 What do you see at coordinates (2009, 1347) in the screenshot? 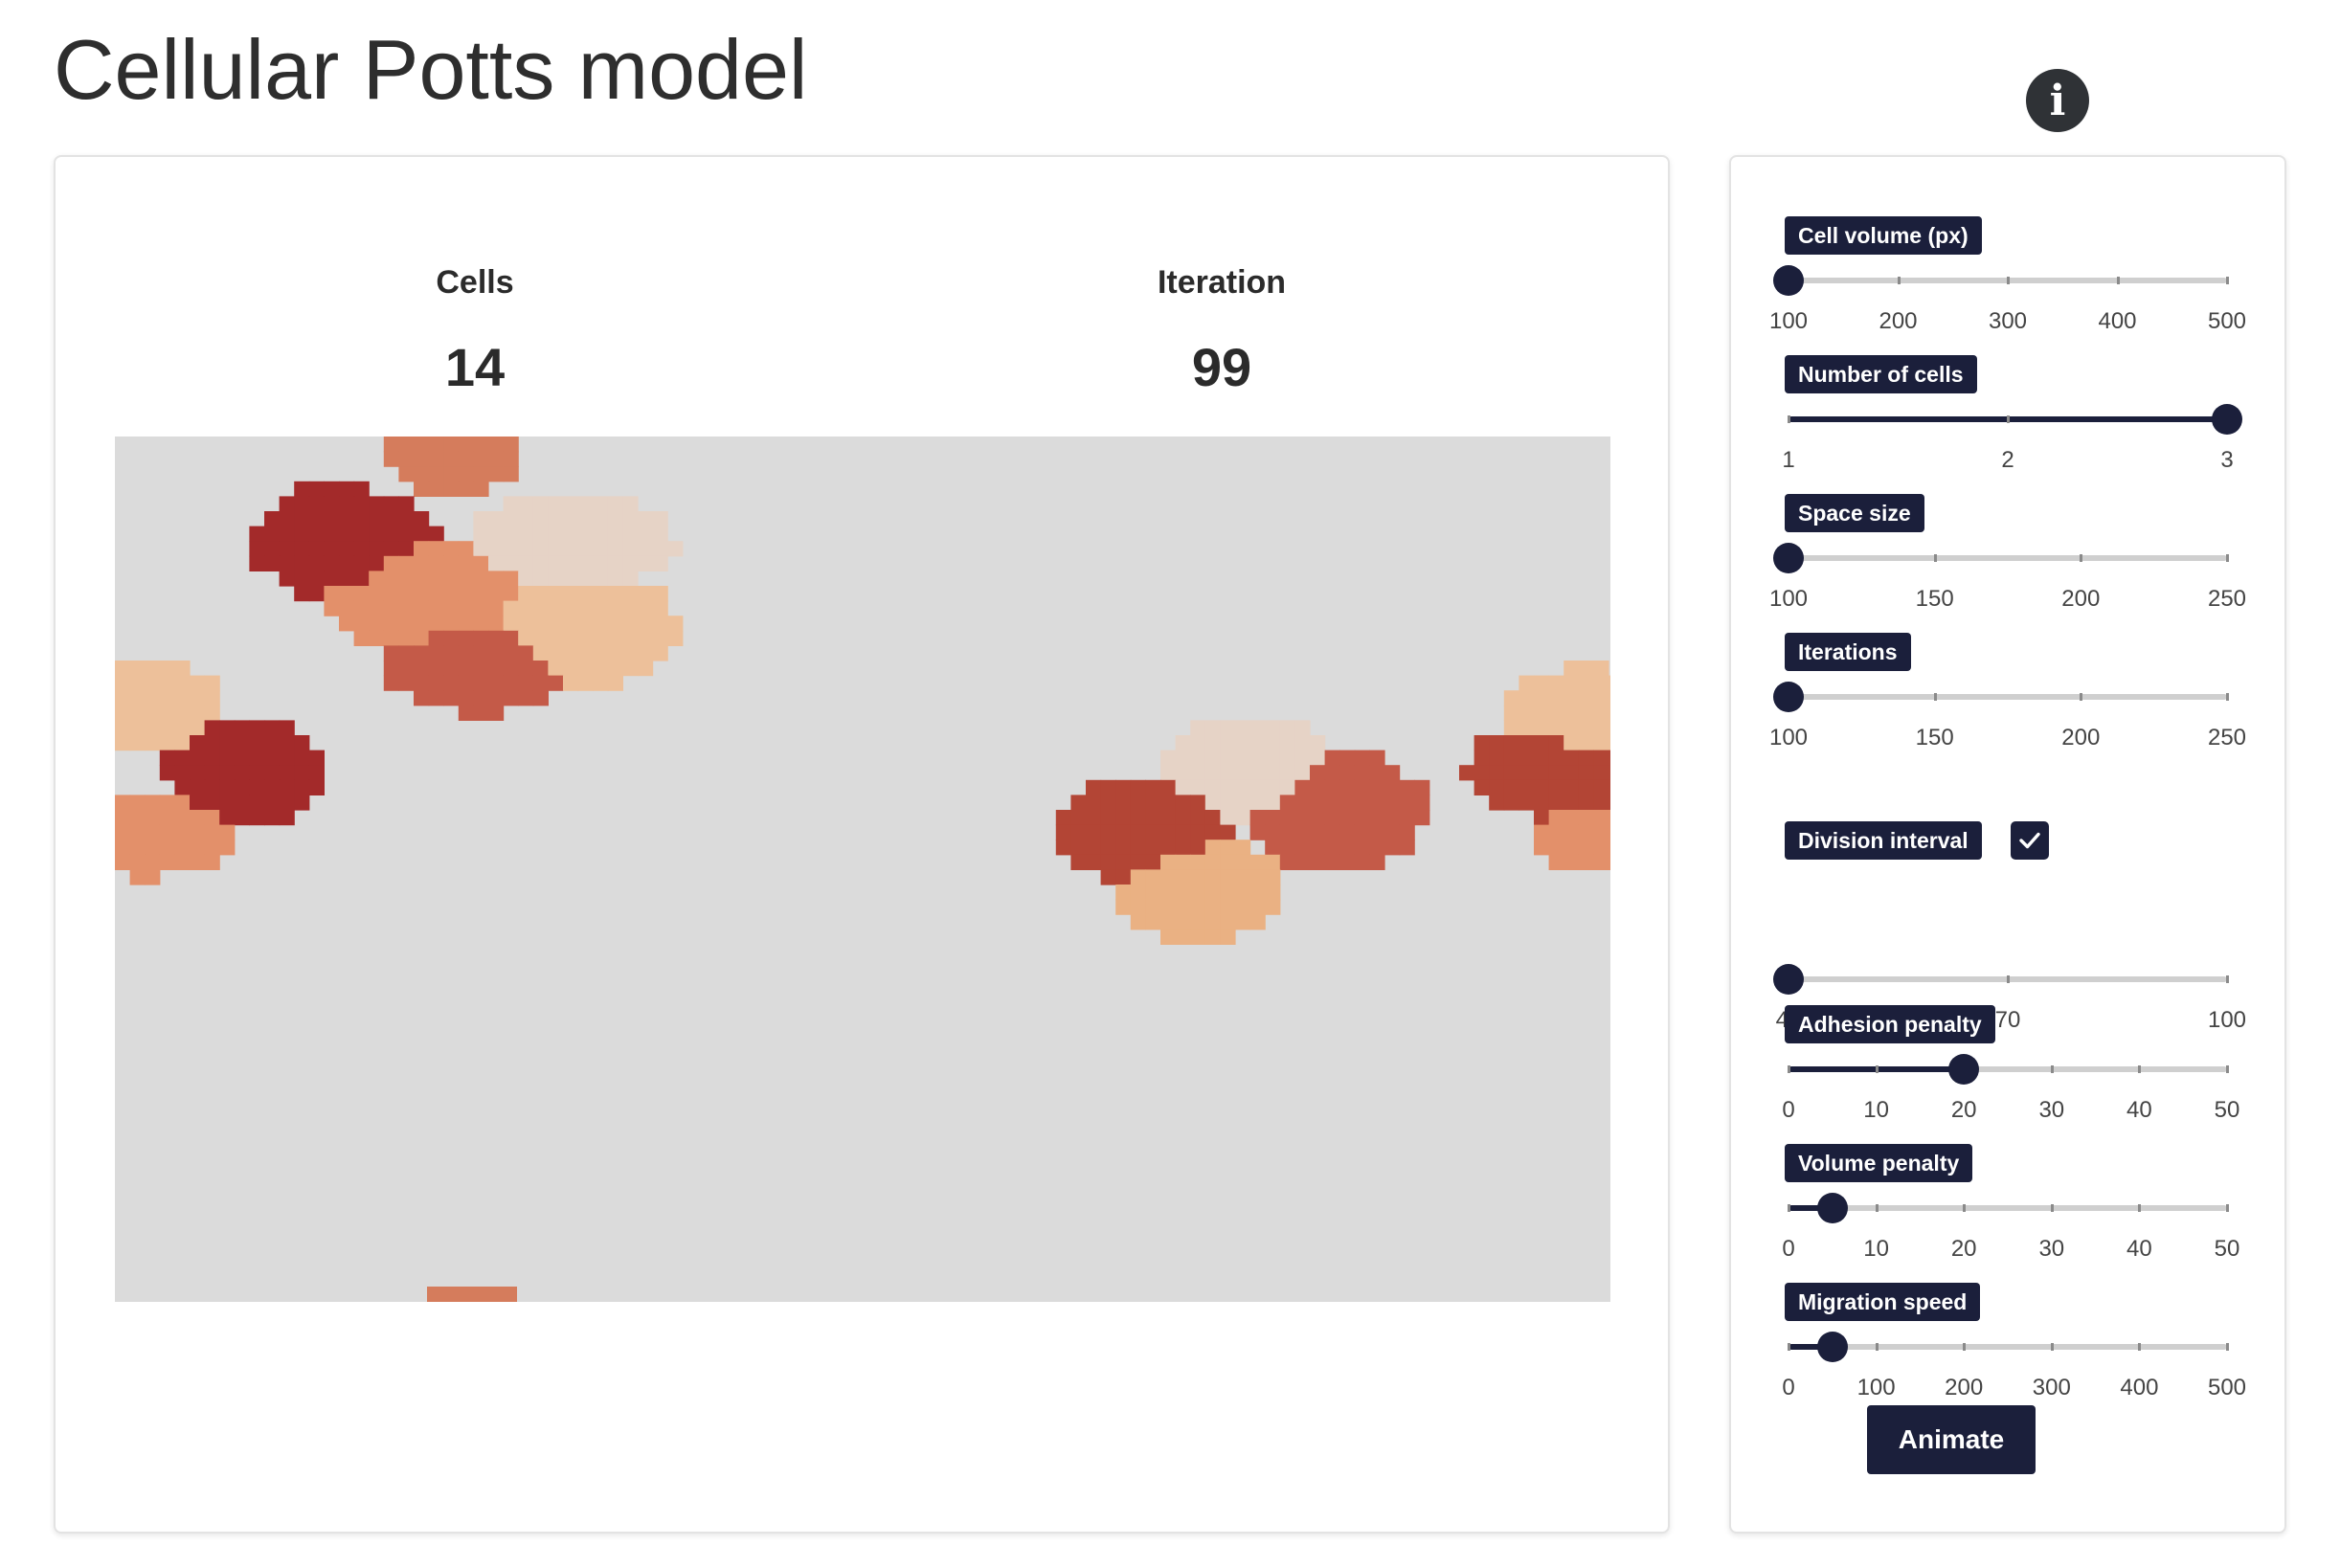
I see `migration-speed-slider` at bounding box center [2009, 1347].